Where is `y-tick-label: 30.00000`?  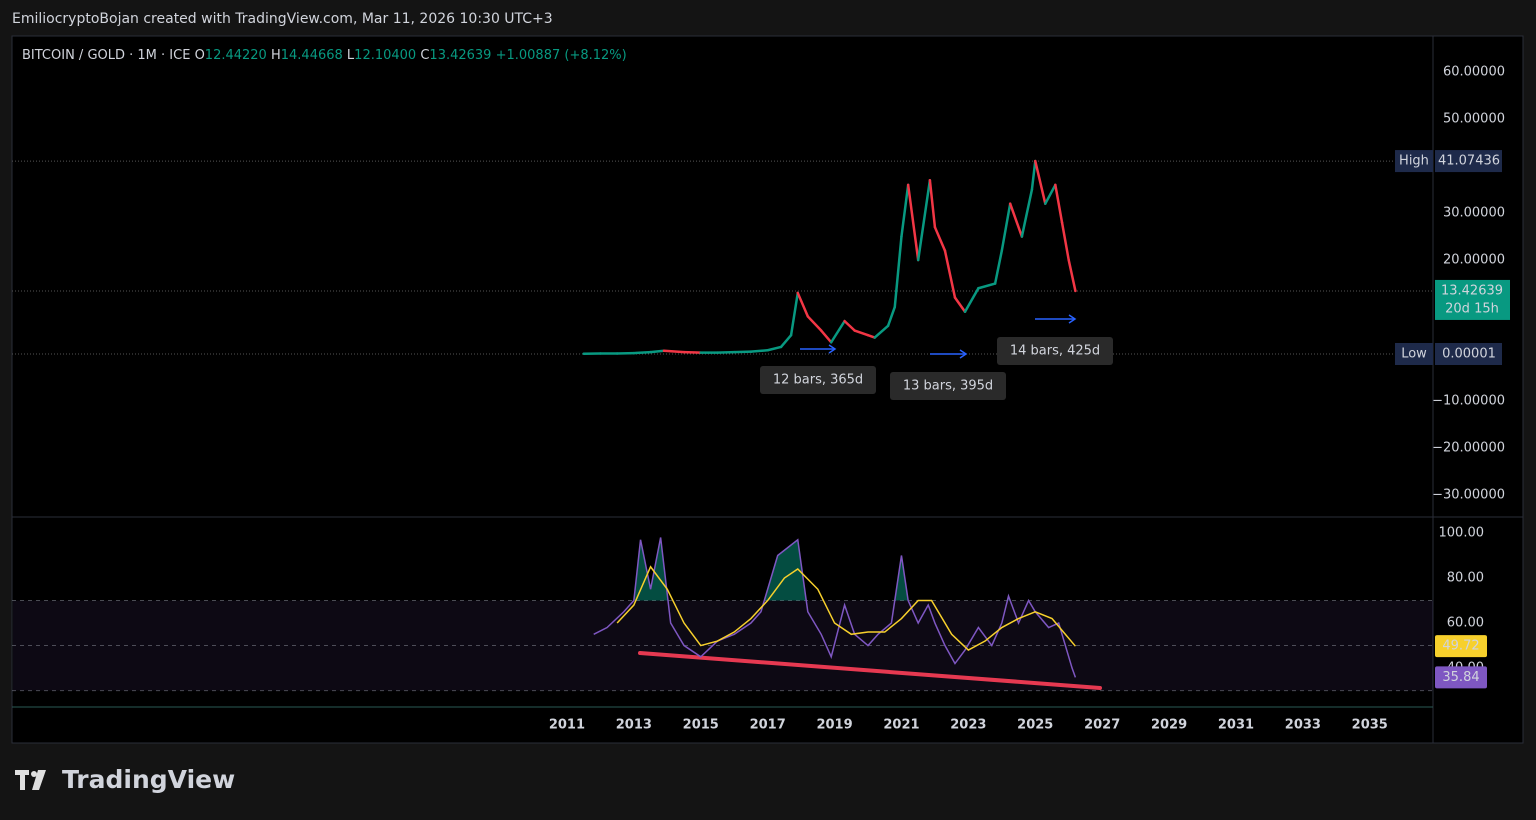
y-tick-label: 30.00000 is located at coordinates (1474, 213).